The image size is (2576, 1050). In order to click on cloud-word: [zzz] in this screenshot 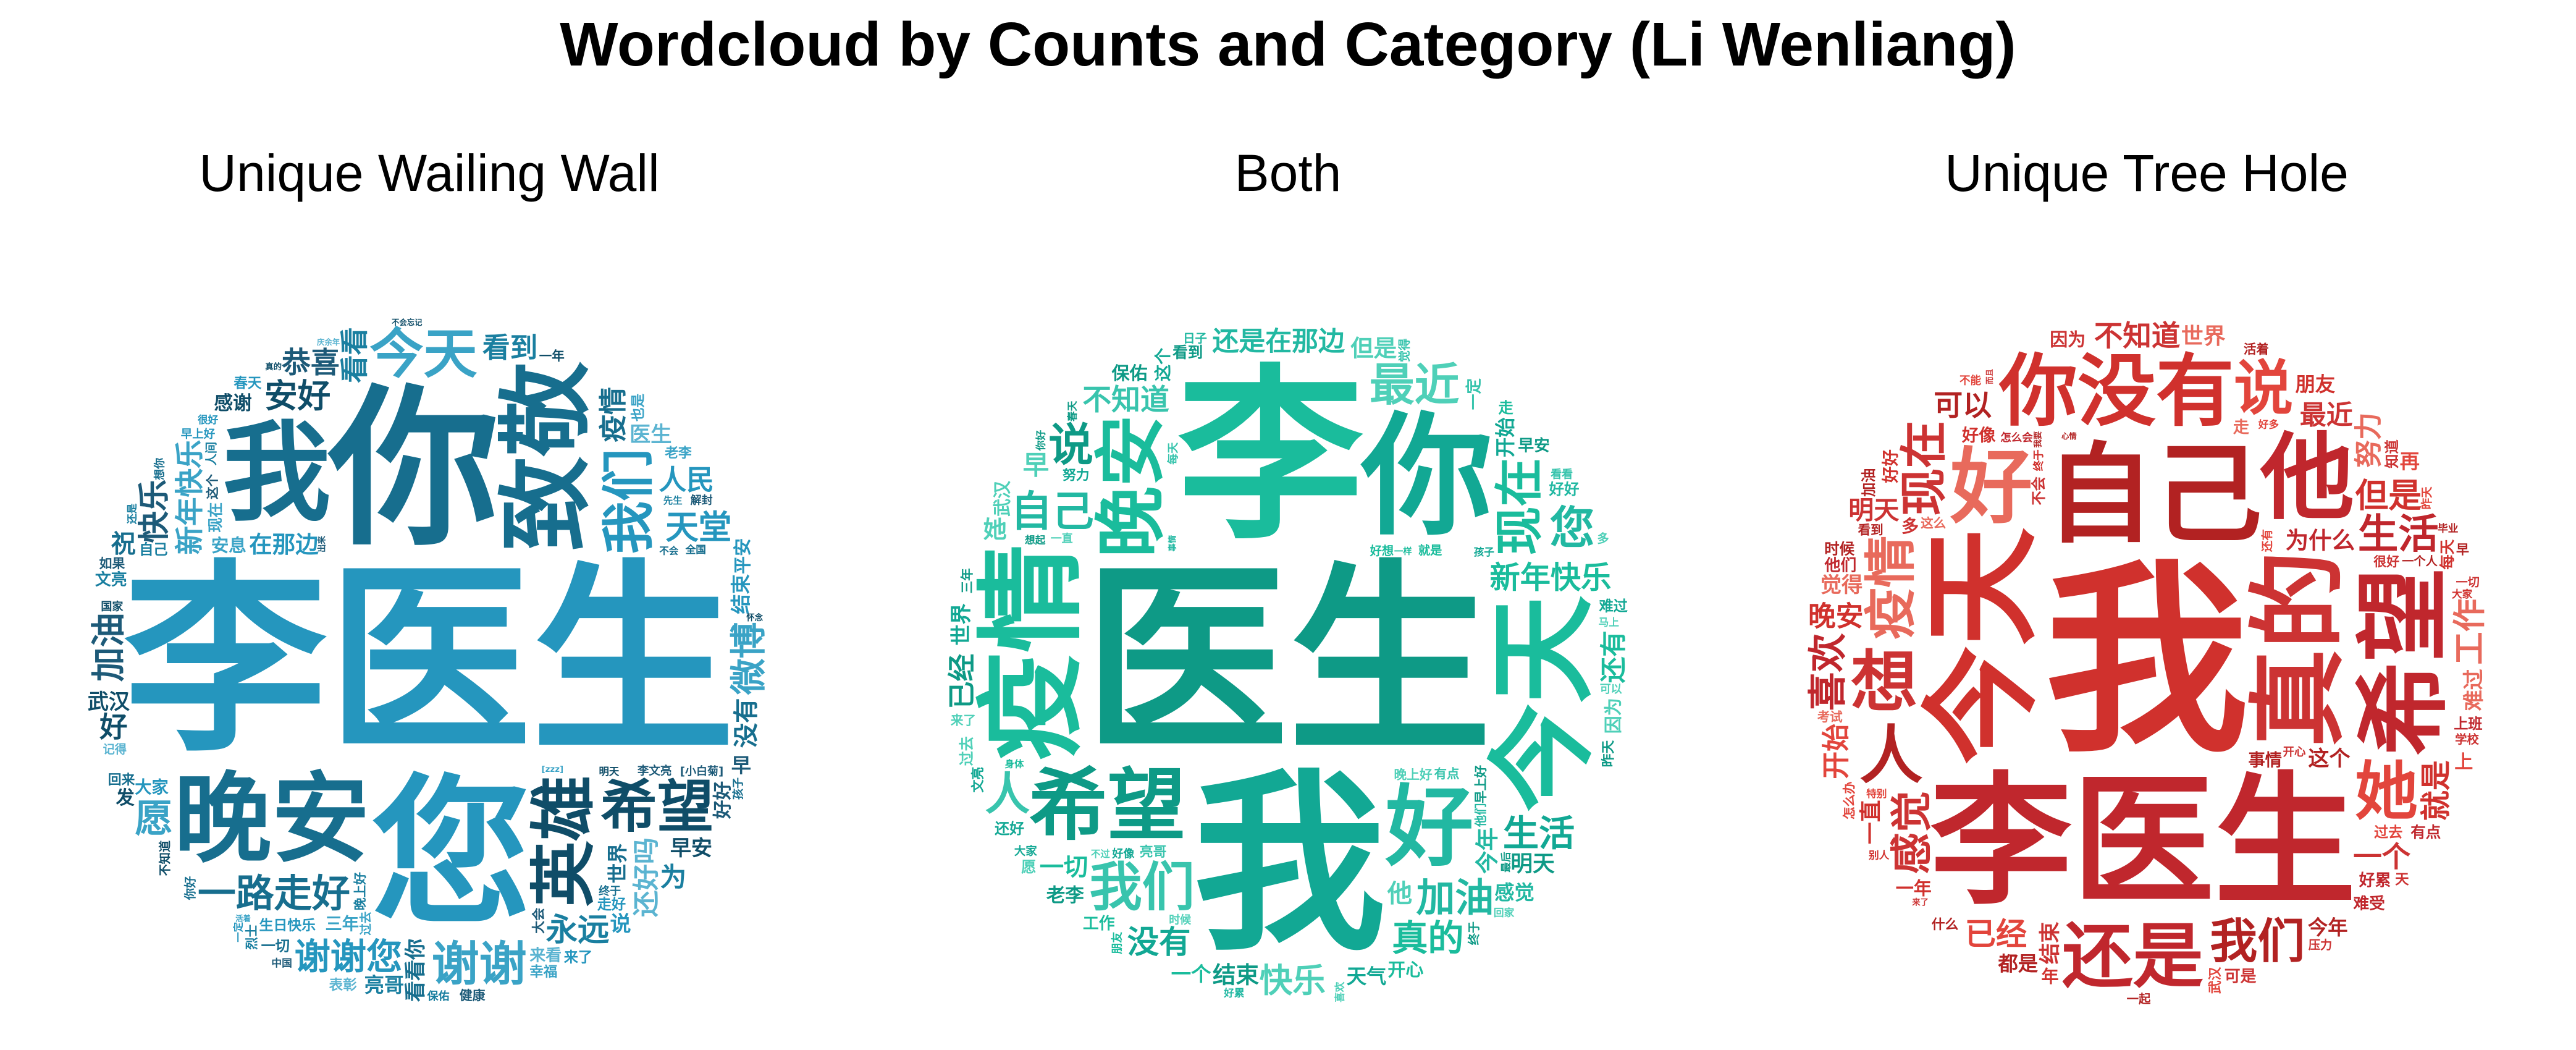, I will do `click(552, 769)`.